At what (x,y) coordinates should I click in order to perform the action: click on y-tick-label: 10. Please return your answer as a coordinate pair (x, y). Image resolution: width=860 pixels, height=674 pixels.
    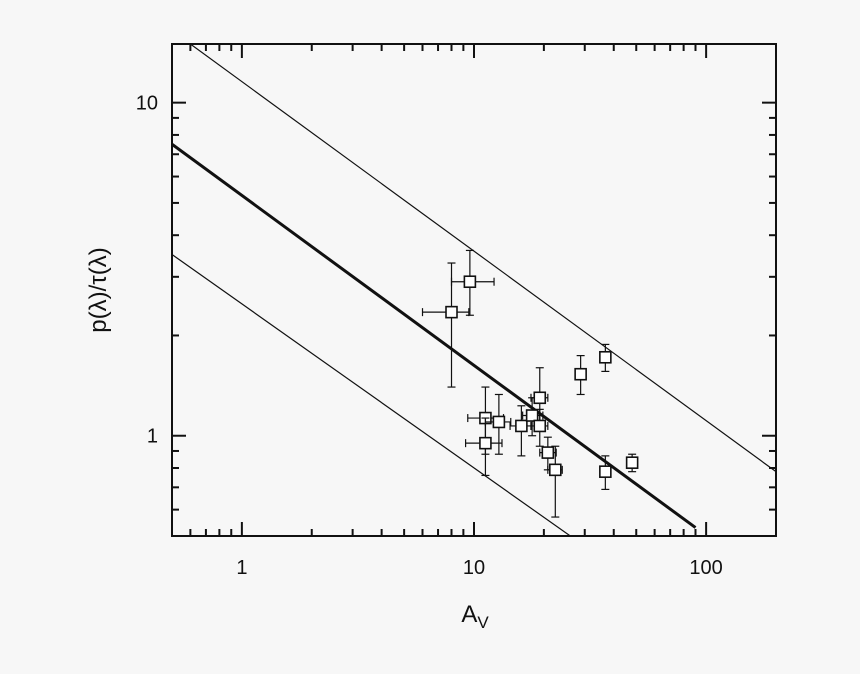
    Looking at the image, I should click on (147, 104).